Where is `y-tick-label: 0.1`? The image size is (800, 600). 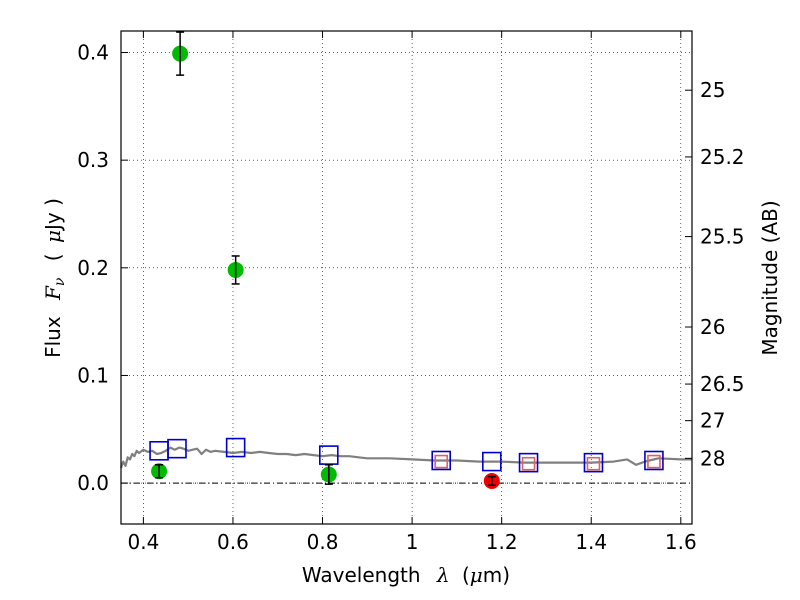 y-tick-label: 0.1 is located at coordinates (93, 375).